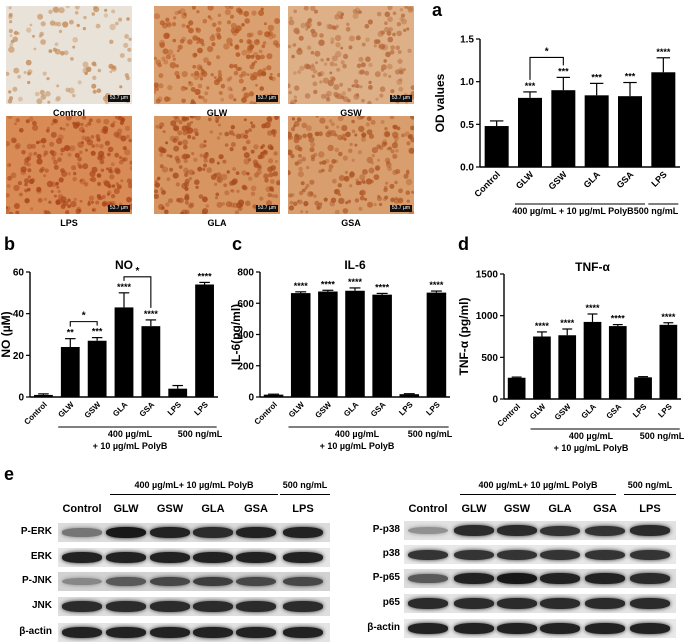  I want to click on blot-strip-p-jnk, so click(194, 581).